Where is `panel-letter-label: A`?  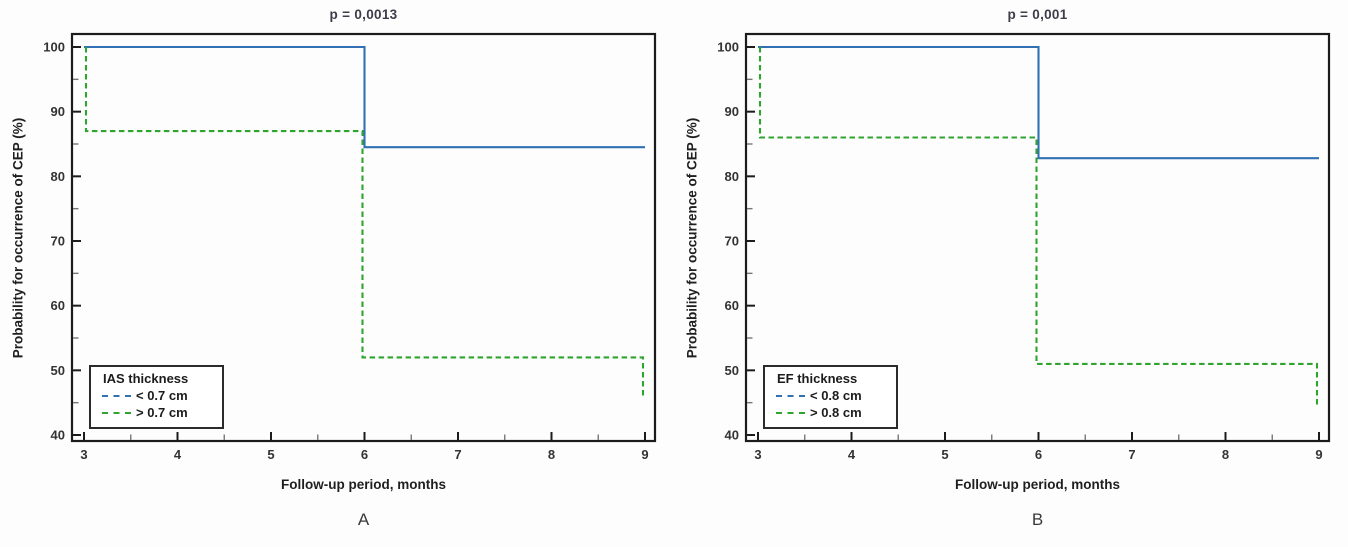 panel-letter-label: A is located at coordinates (363, 519).